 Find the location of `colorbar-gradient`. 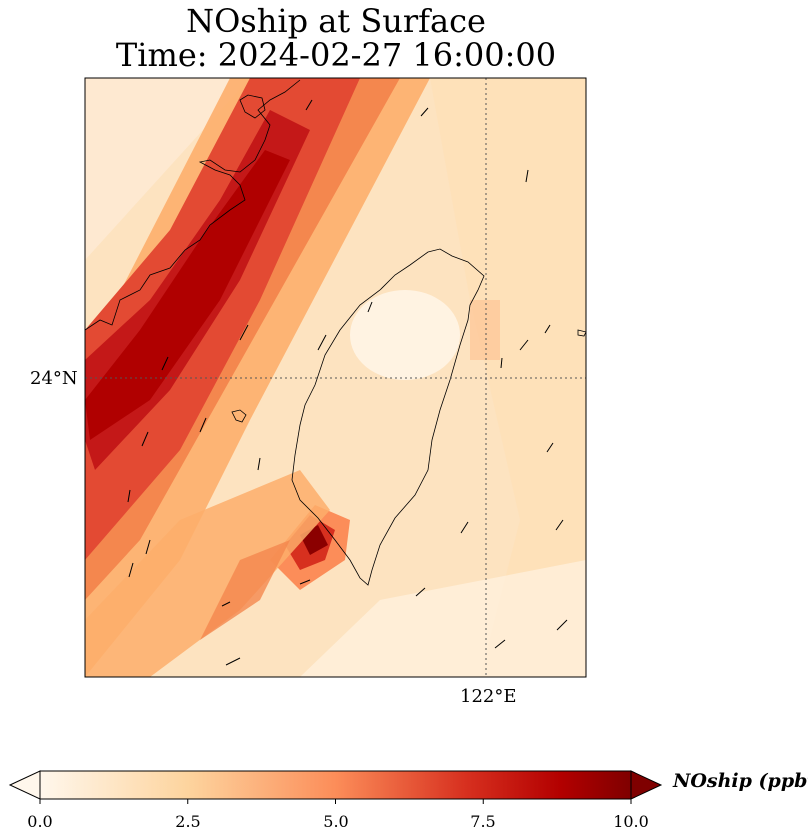

colorbar-gradient is located at coordinates (335, 785).